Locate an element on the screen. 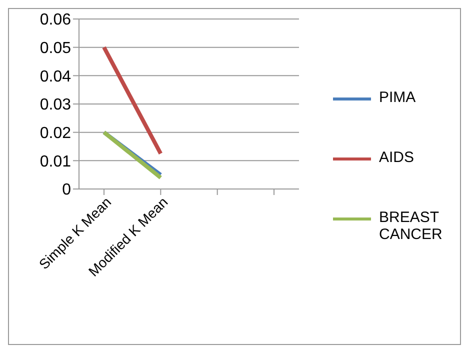 This screenshot has width=469, height=362. legend-label: PIMA is located at coordinates (398, 97).